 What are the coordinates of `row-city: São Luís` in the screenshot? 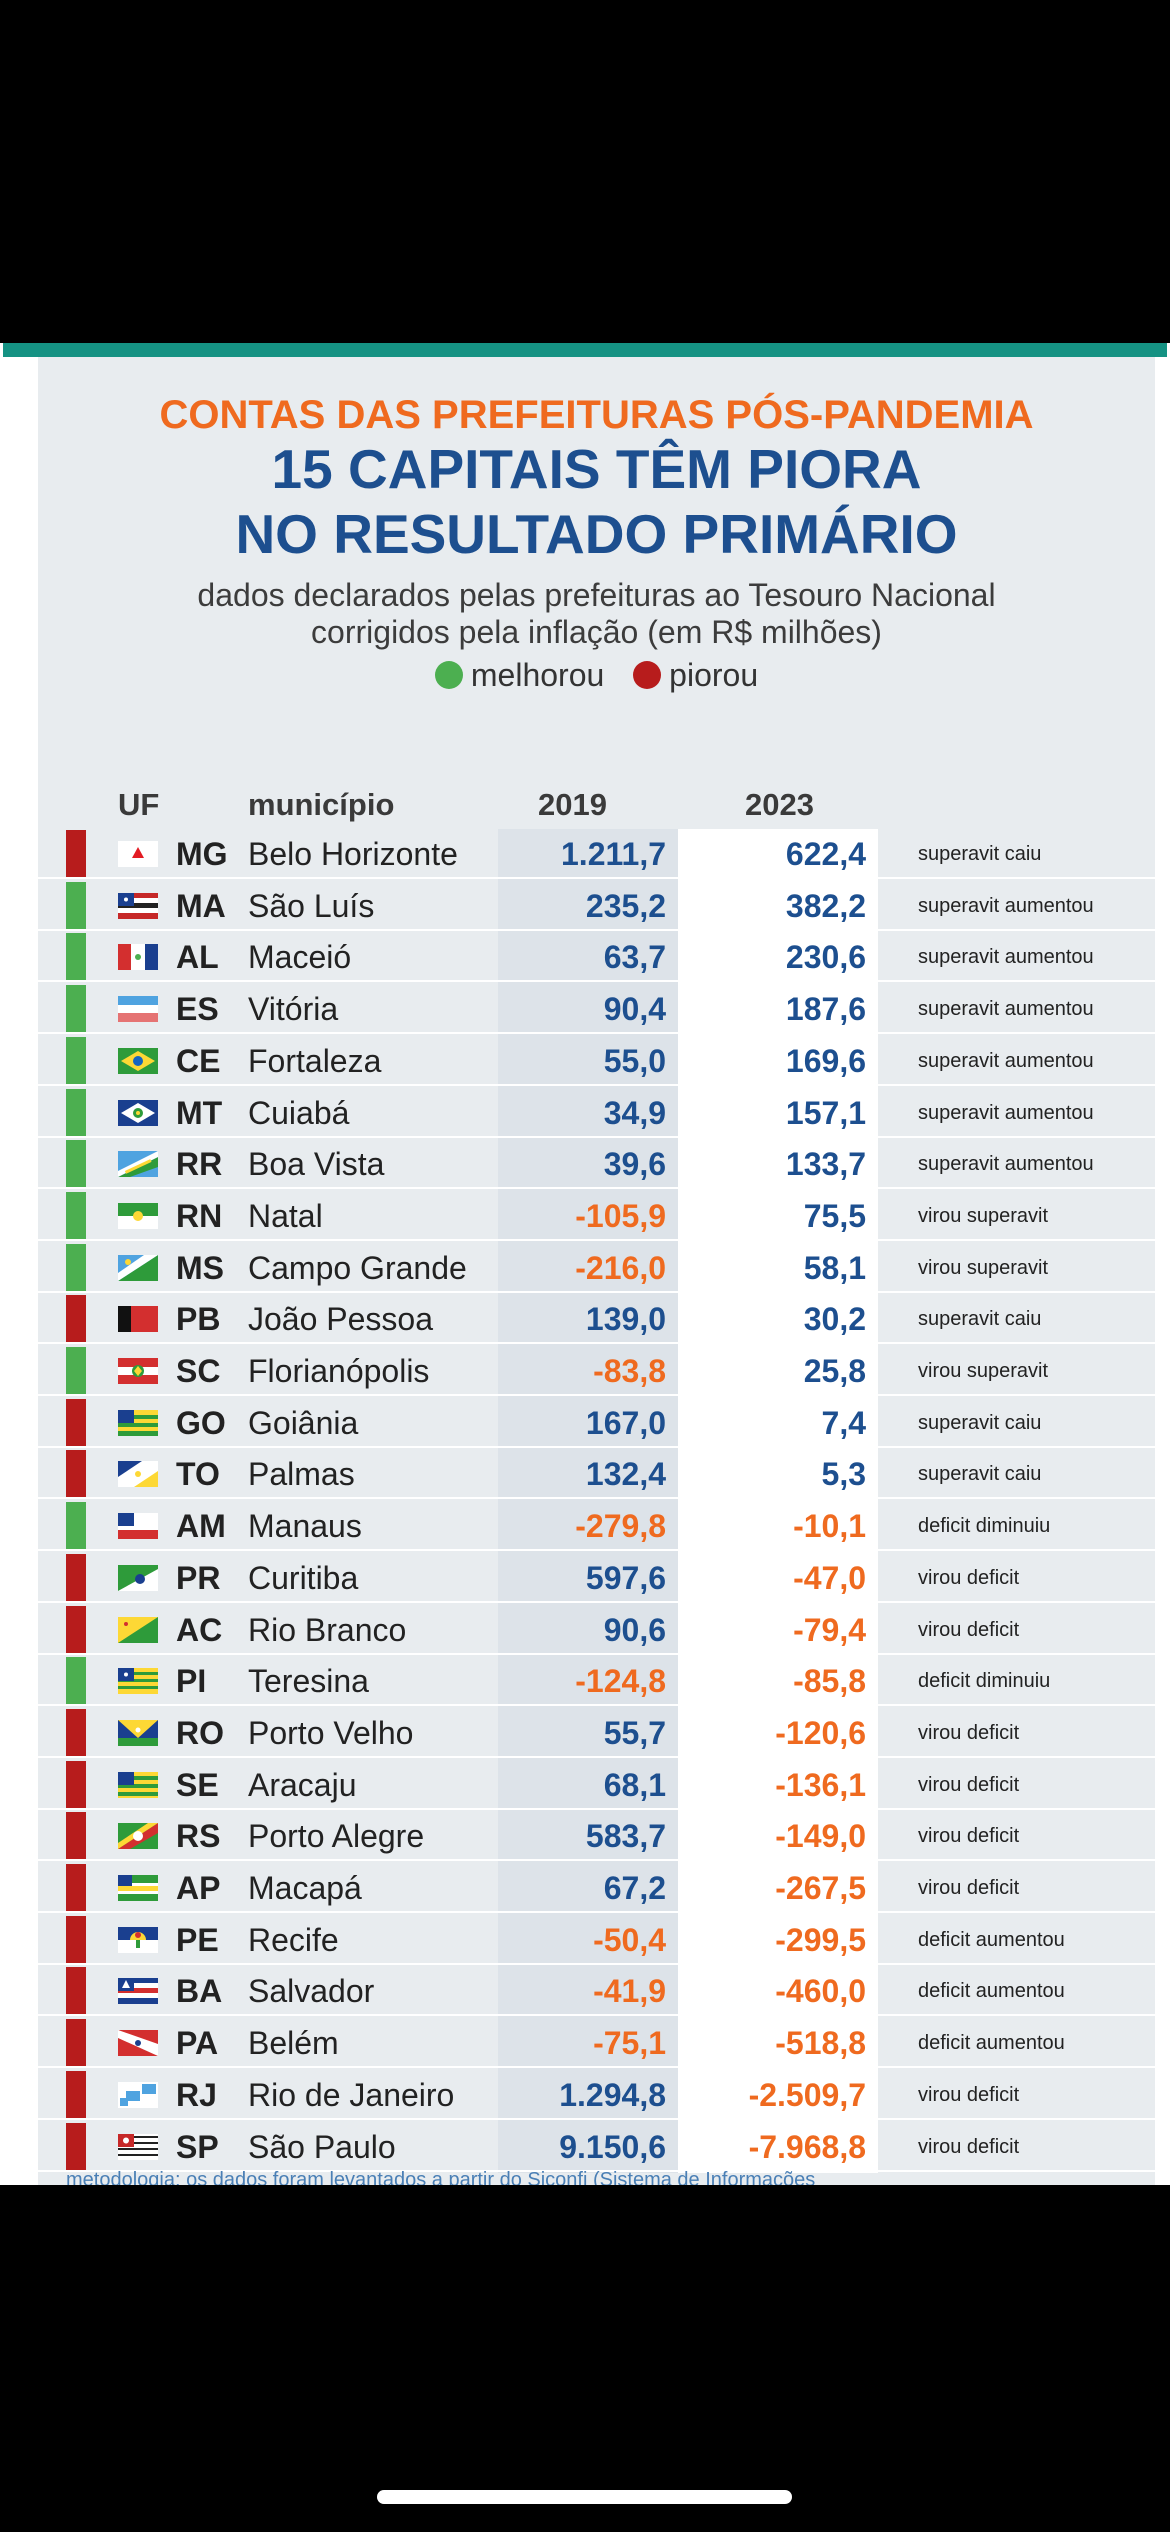 It's located at (311, 906).